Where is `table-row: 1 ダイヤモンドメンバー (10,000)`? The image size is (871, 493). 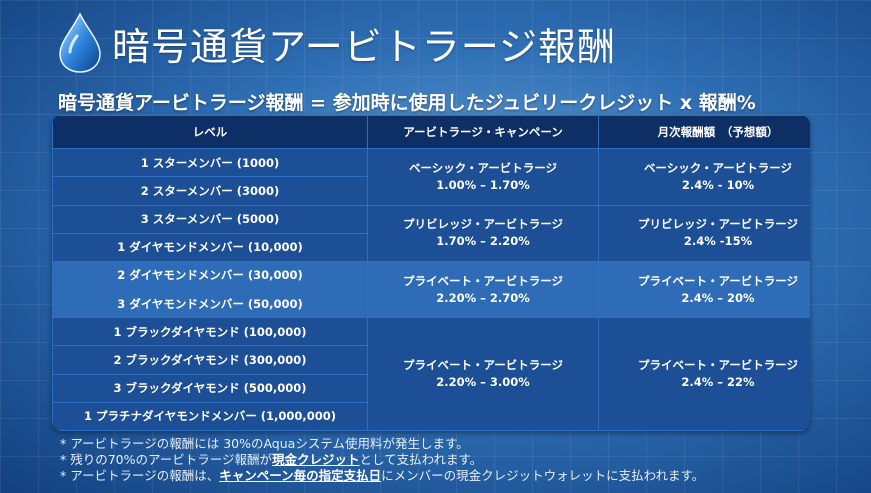
table-row: 1 ダイヤモンドメンバー (10,000) is located at coordinates (431, 247).